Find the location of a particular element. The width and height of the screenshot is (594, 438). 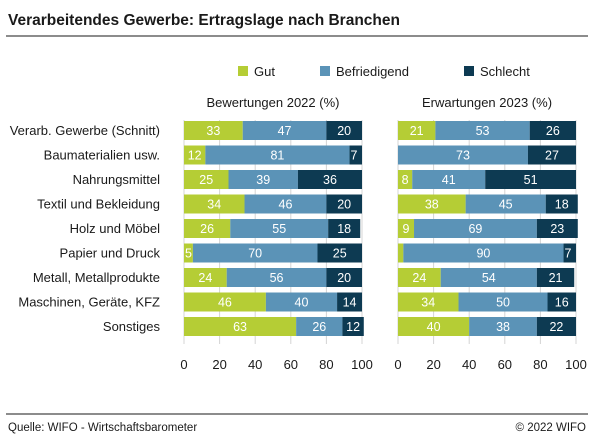

data-label: 50 is located at coordinates (503, 303).